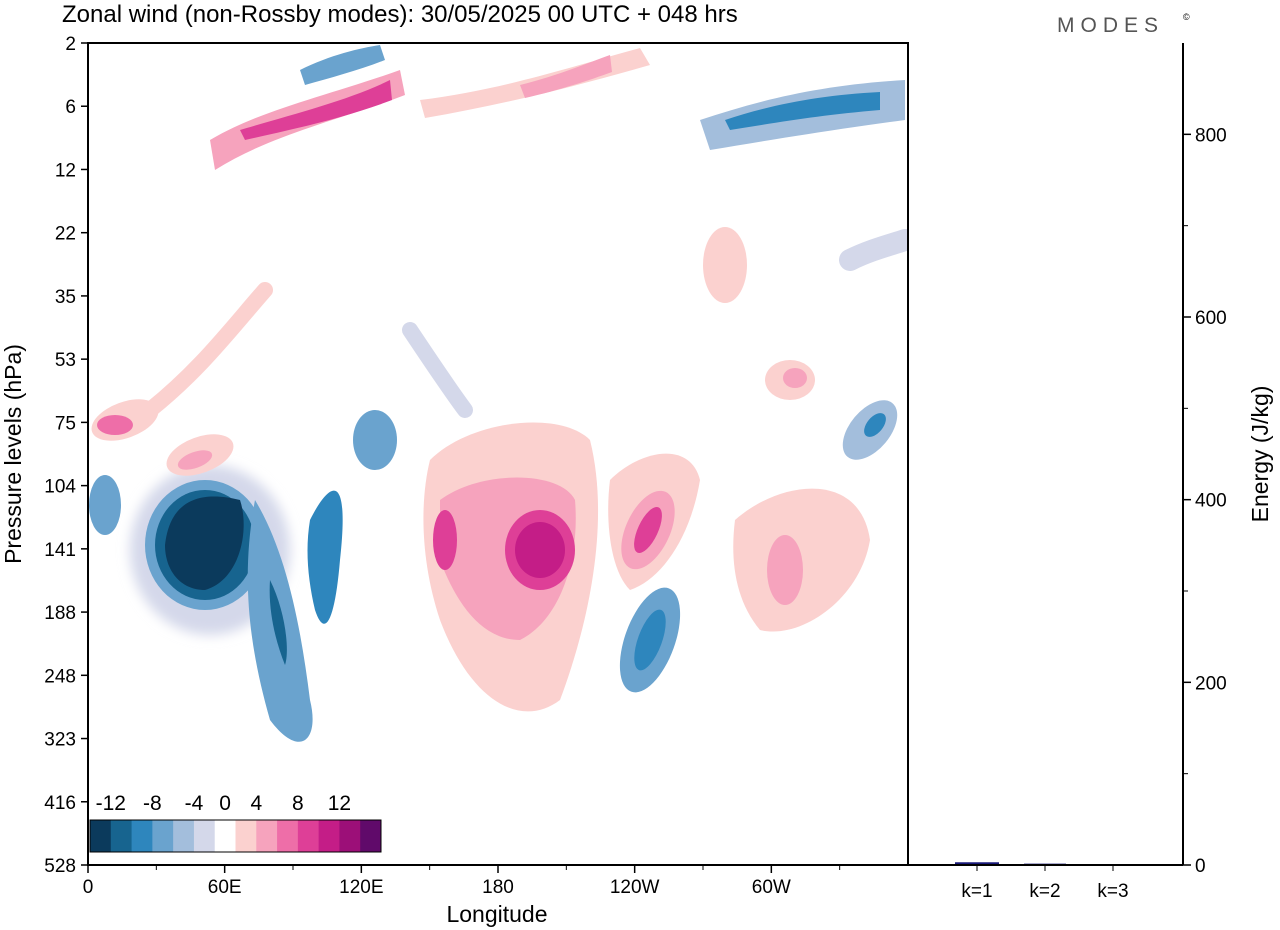  I want to click on blob-far-pink-core, so click(648, 530).